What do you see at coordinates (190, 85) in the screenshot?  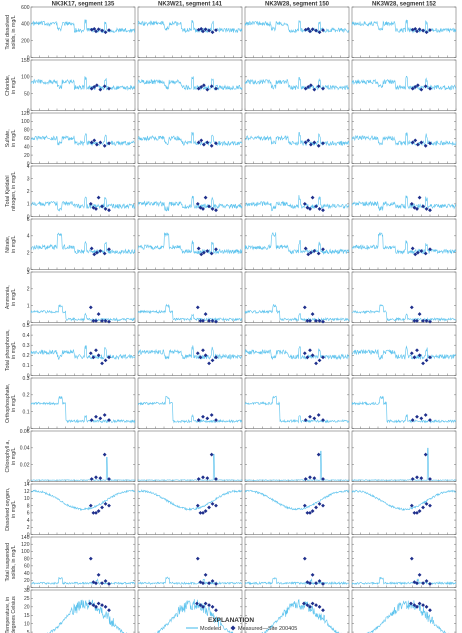 I see `panel-chloride-col2` at bounding box center [190, 85].